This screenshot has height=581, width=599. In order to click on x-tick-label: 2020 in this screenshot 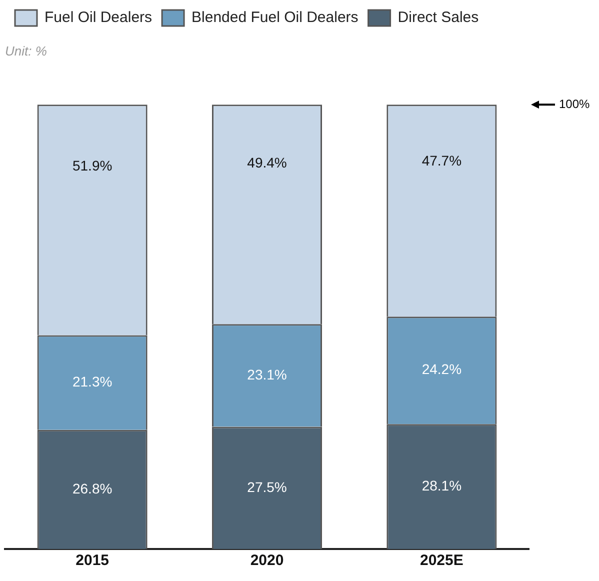, I will do `click(267, 561)`.